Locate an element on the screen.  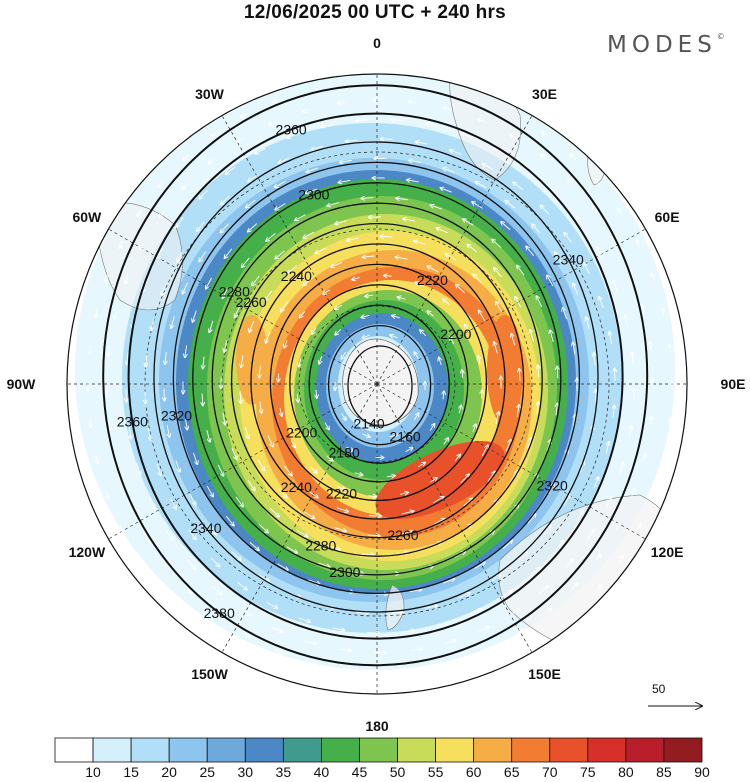
reference-vector-label: 50 is located at coordinates (659, 689).